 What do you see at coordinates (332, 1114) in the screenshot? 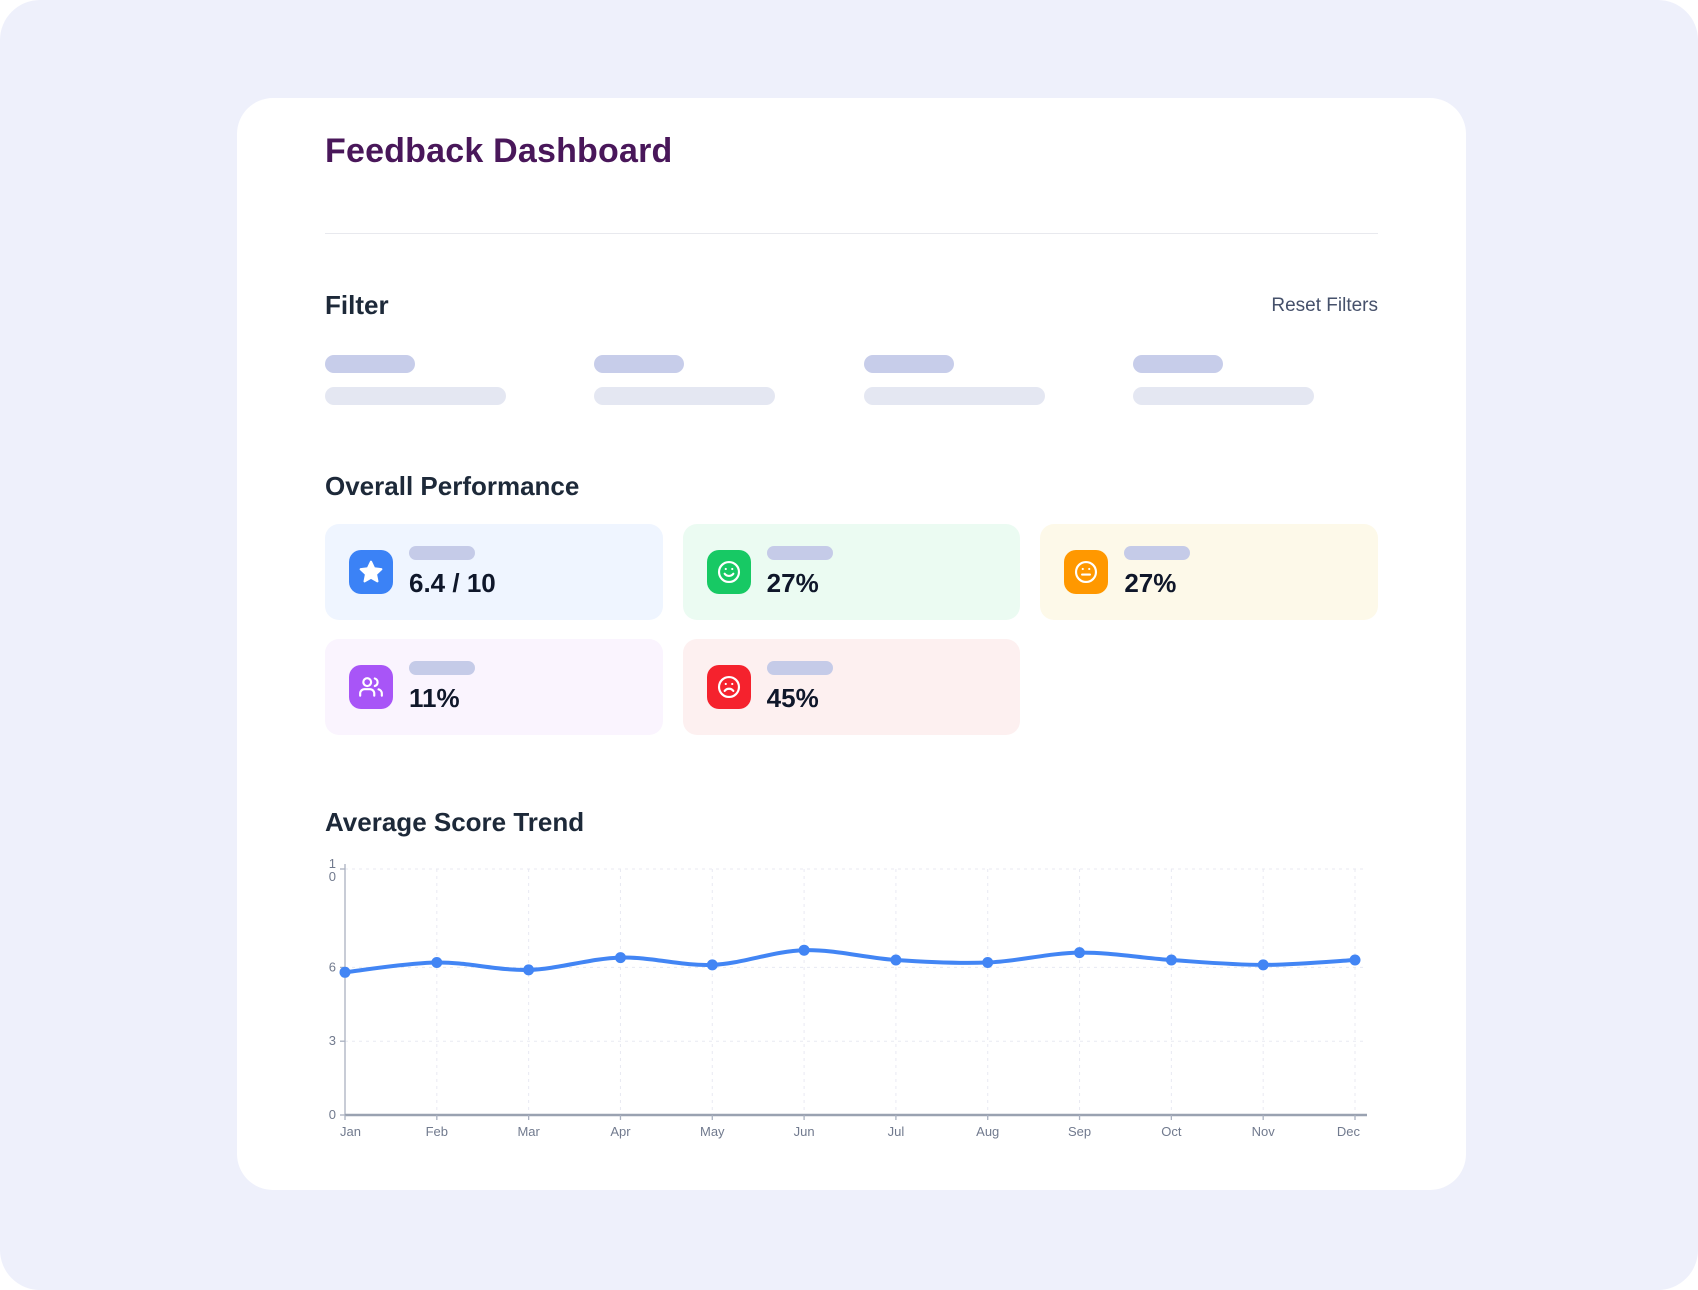
I see `svg-text: 0` at bounding box center [332, 1114].